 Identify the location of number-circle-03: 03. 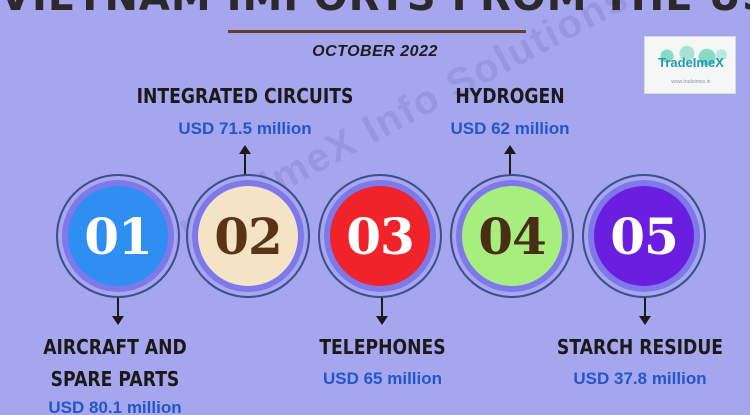
(380, 236).